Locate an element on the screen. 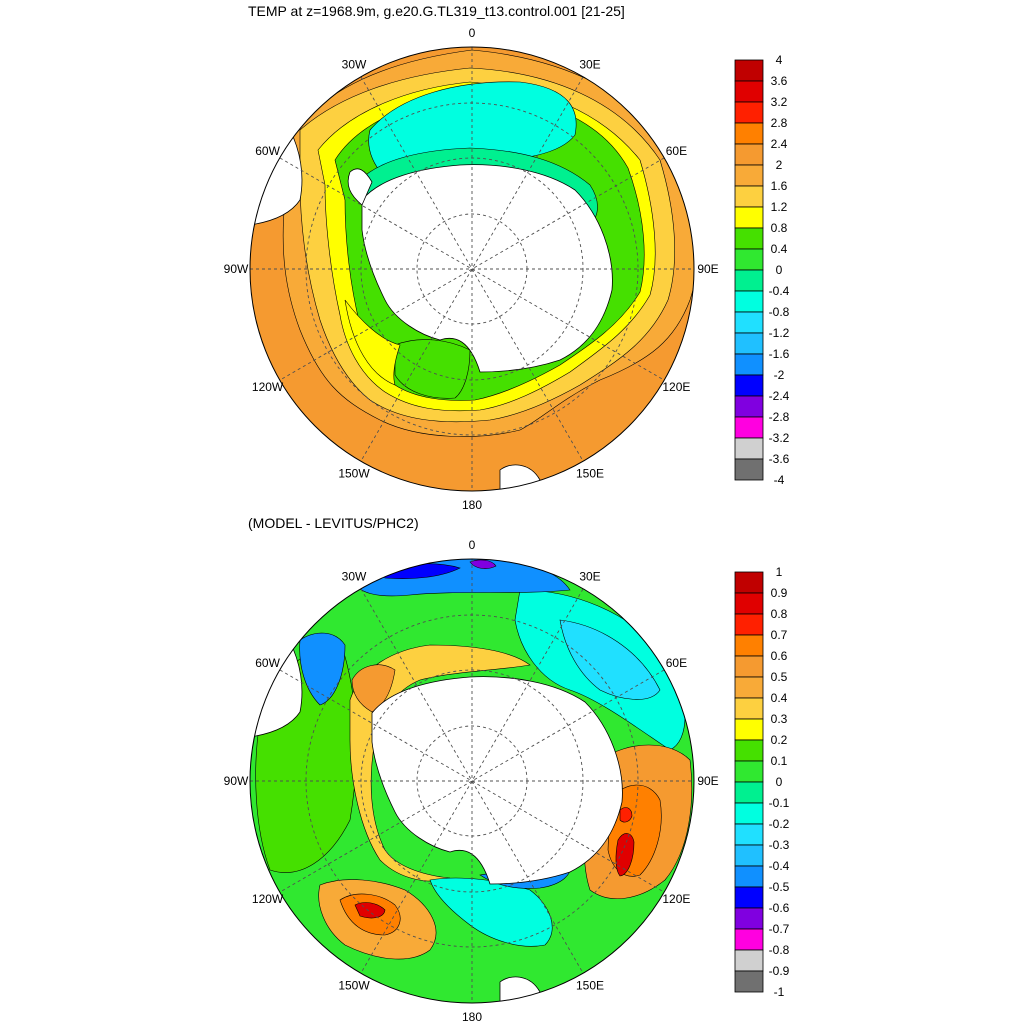 Image resolution: width=1024 pixels, height=1024 pixels. colorbar-tick-label: 0.5 is located at coordinates (779, 677).